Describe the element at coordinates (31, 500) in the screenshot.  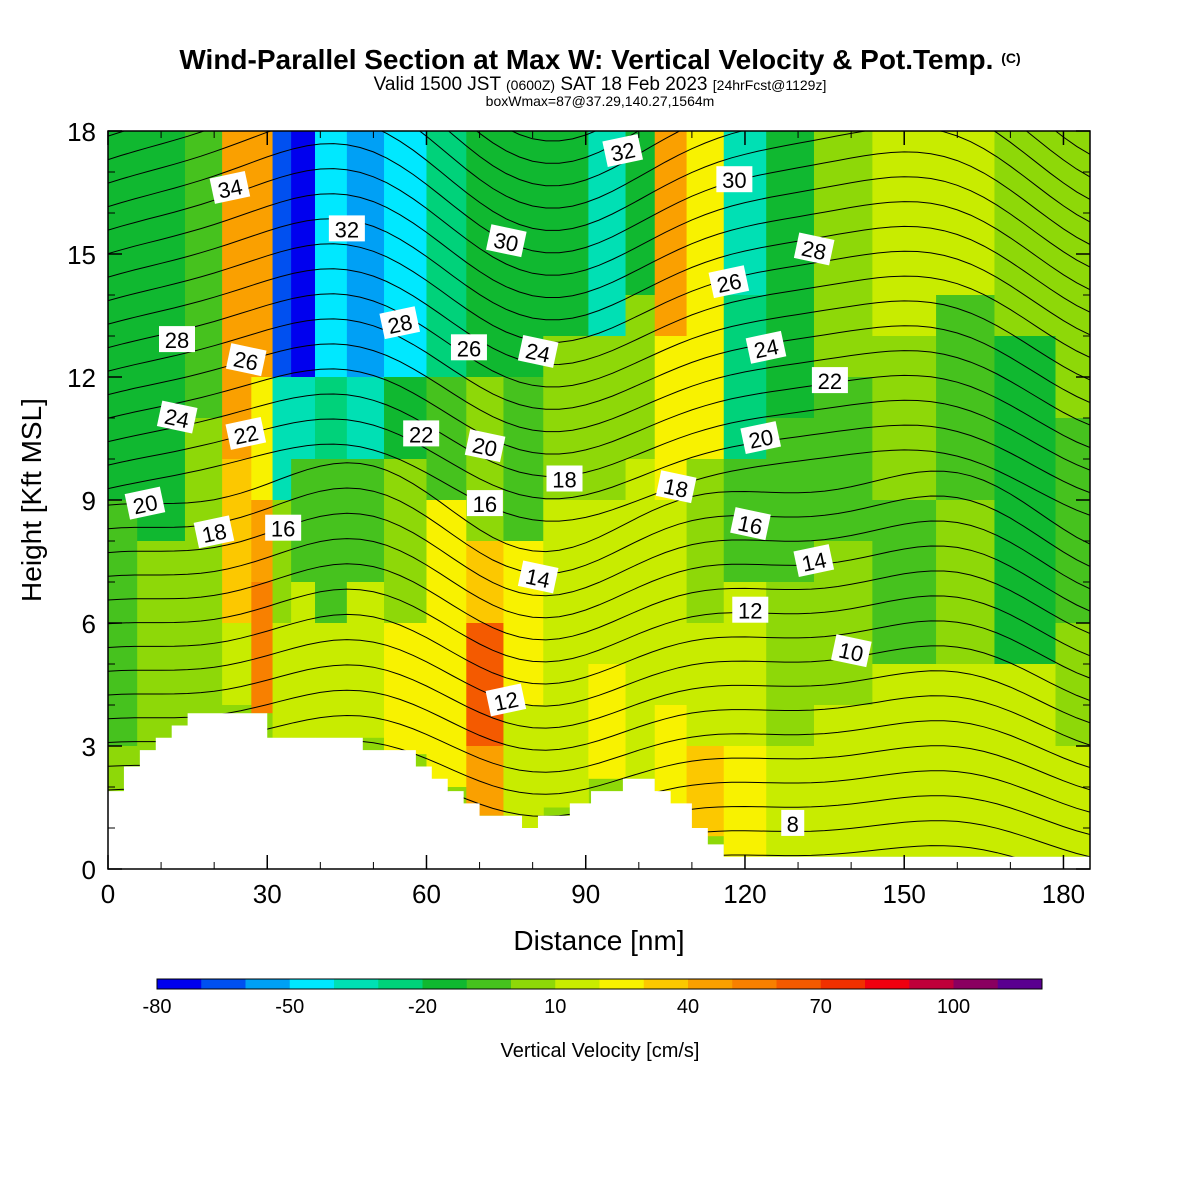
I see `y-axis-title: Height [Kft MSL]` at that location.